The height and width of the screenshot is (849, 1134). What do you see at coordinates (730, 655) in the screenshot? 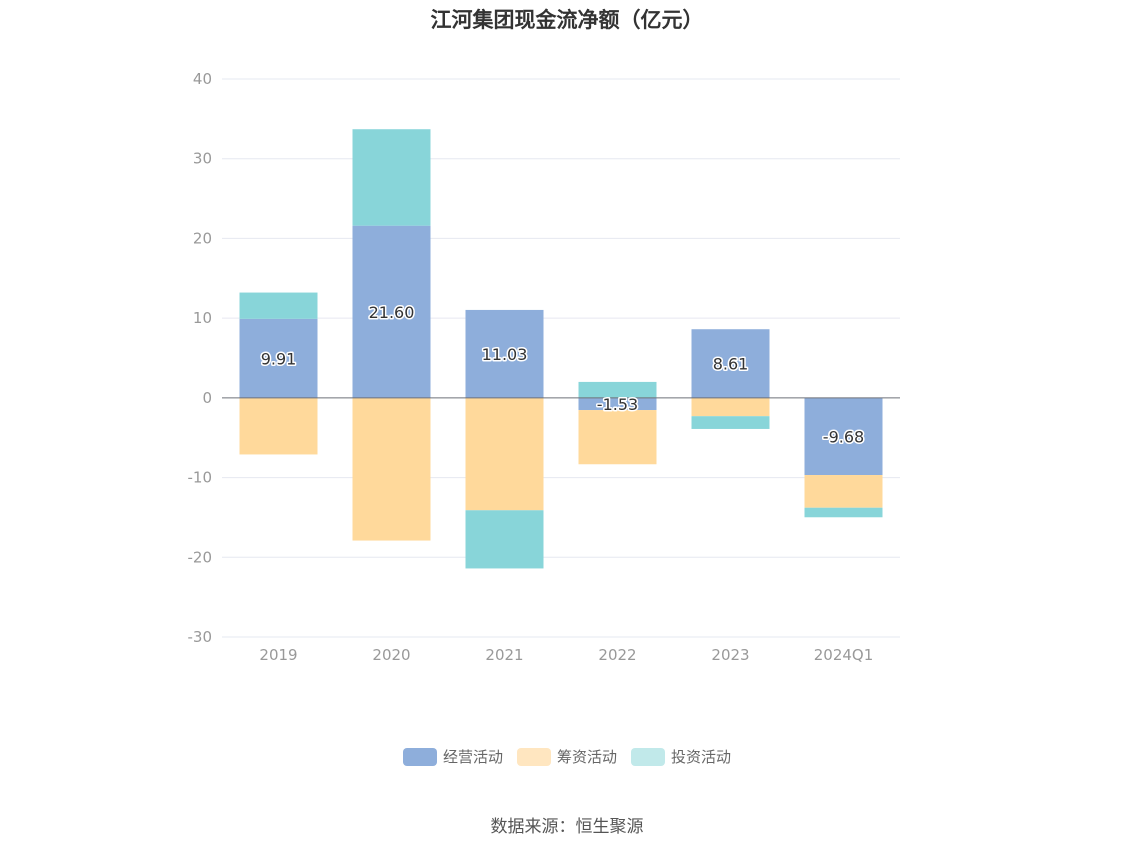
I see `x-tick-label: 2023` at bounding box center [730, 655].